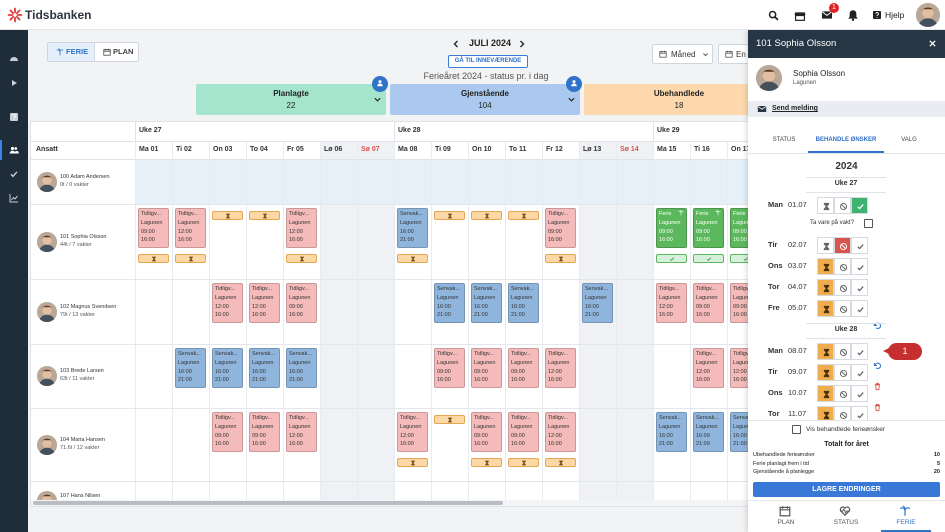  Describe the element at coordinates (796, 429) in the screenshot. I see `processed-checkbox` at that location.